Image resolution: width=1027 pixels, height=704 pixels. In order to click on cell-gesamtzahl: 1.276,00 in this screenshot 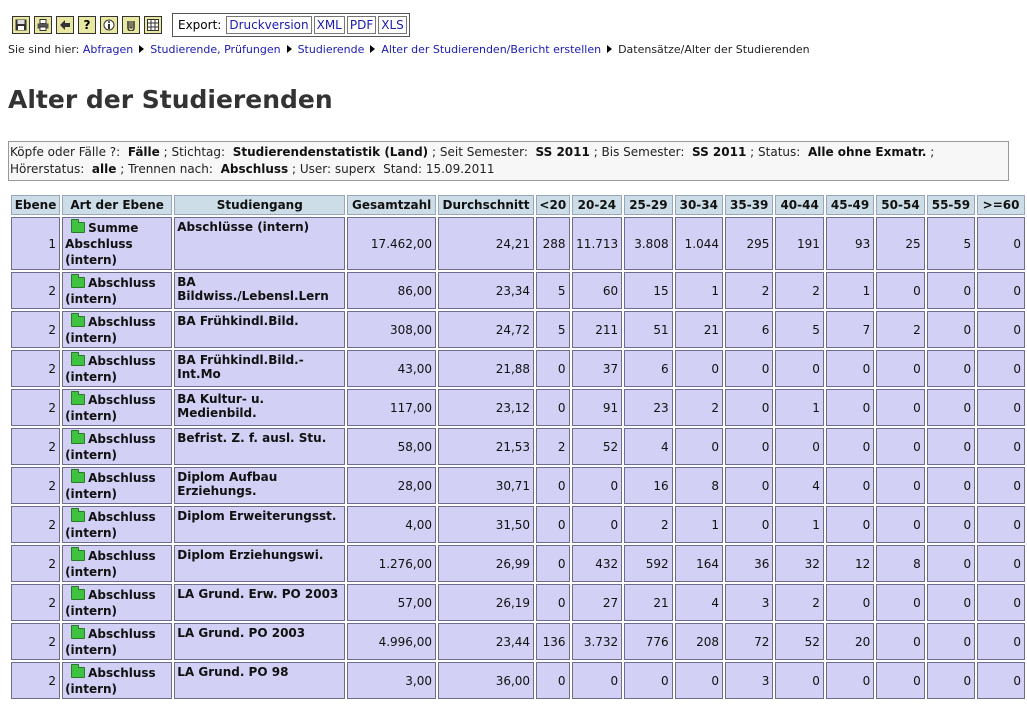, I will do `click(391, 563)`.